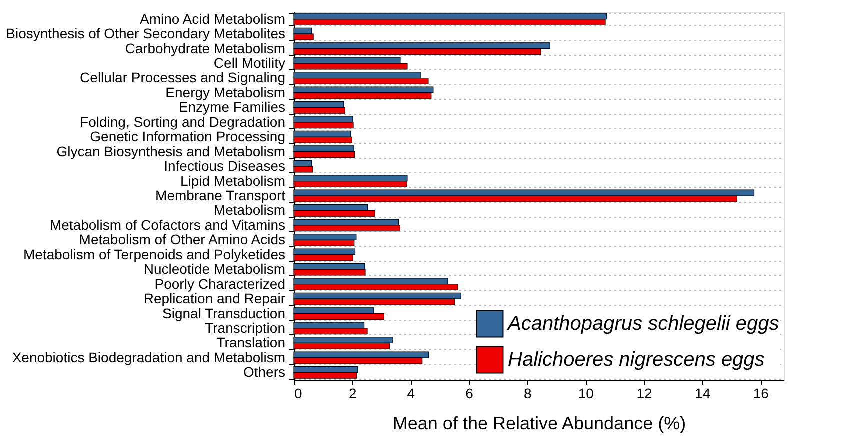  What do you see at coordinates (188, 136) in the screenshot?
I see `y-tick-label: Genetic Information Processing` at bounding box center [188, 136].